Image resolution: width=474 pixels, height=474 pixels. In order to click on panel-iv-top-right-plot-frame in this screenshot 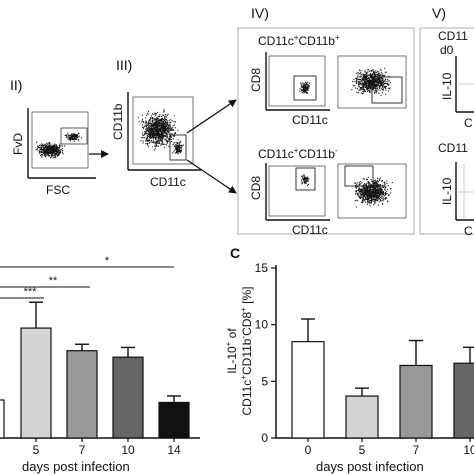, I will do `click(372, 82)`.